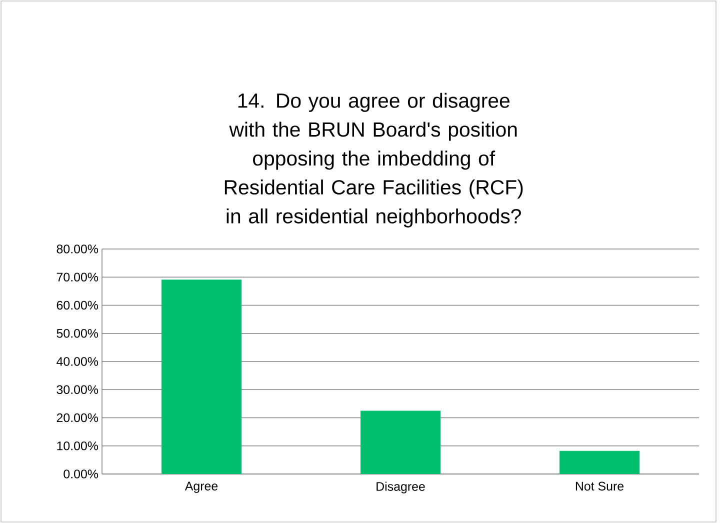 Image resolution: width=720 pixels, height=523 pixels. Describe the element at coordinates (77, 445) in the screenshot. I see `y-tick-label: 10.00%` at that location.